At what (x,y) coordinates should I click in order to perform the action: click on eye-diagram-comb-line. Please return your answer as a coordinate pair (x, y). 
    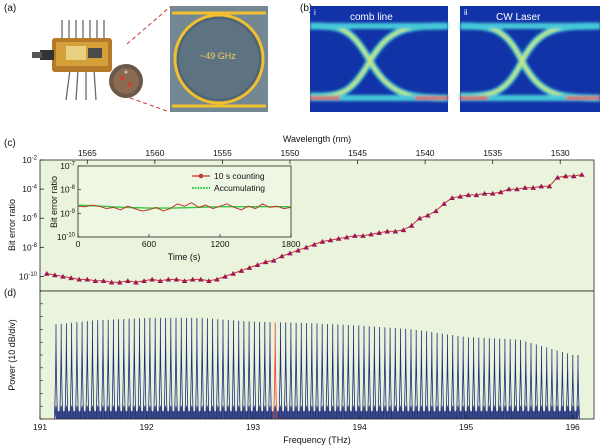
    Looking at the image, I should click on (379, 59).